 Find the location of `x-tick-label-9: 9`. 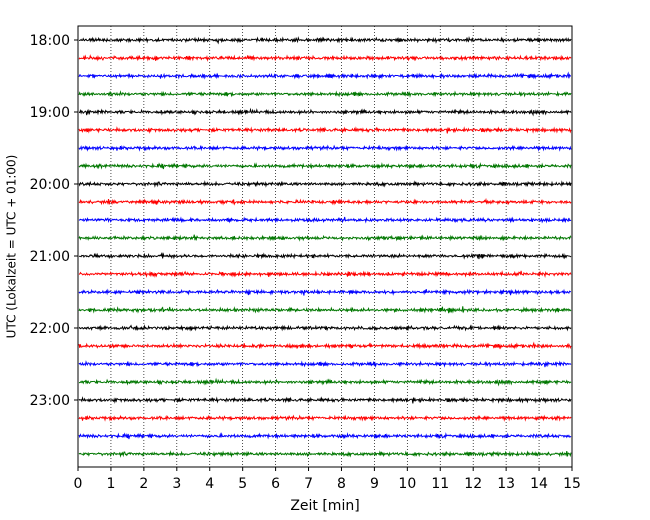

x-tick-label-9: 9 is located at coordinates (374, 484).